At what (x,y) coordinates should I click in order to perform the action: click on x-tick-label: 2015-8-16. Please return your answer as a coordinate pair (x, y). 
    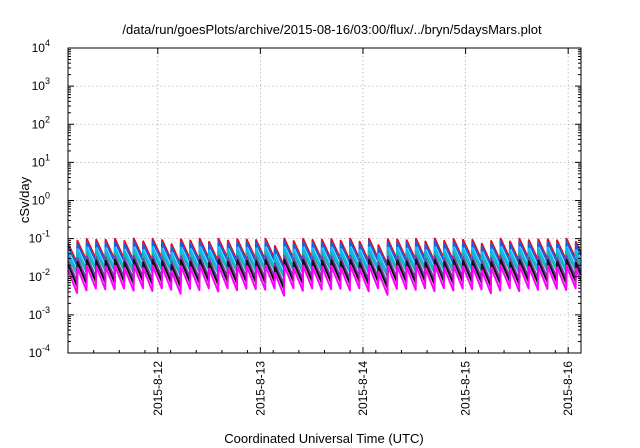
    Looking at the image, I should click on (568, 388).